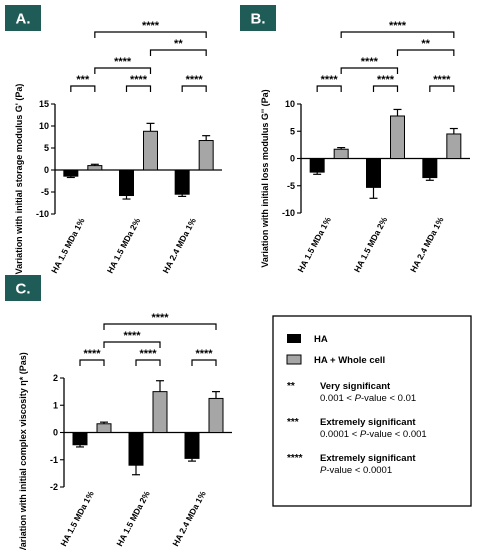 Image resolution: width=481 pixels, height=550 pixels. What do you see at coordinates (349, 360) in the screenshot?
I see `legend-label-ha-whole-cell: HA + Whole cell` at bounding box center [349, 360].